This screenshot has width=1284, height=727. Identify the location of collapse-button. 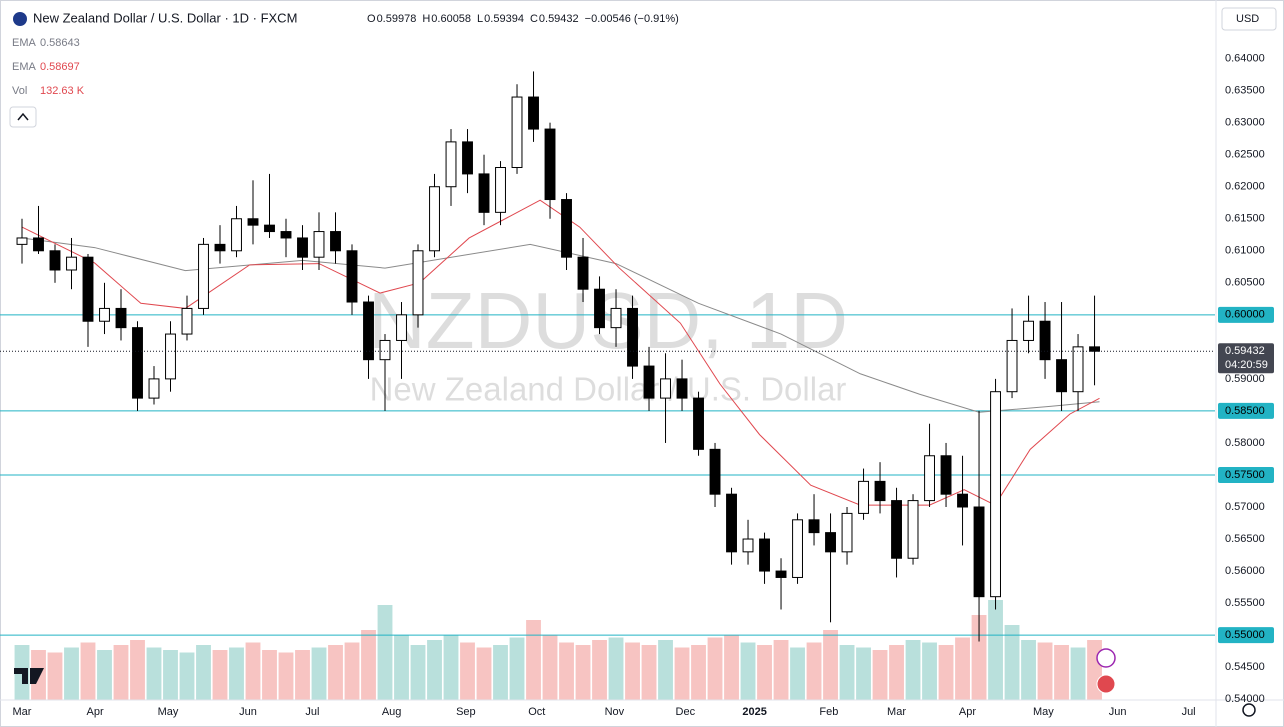
(23, 117).